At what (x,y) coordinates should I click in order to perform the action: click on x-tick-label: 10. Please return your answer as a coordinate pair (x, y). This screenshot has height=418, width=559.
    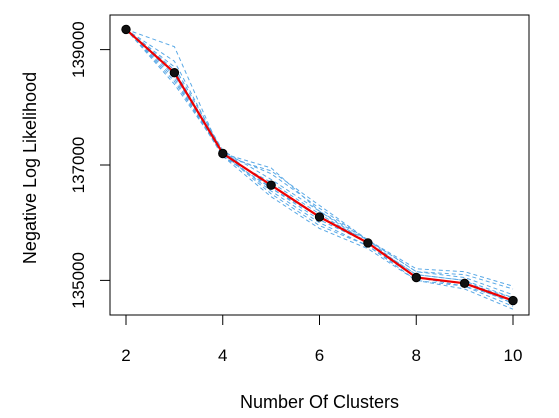
    Looking at the image, I should click on (513, 355).